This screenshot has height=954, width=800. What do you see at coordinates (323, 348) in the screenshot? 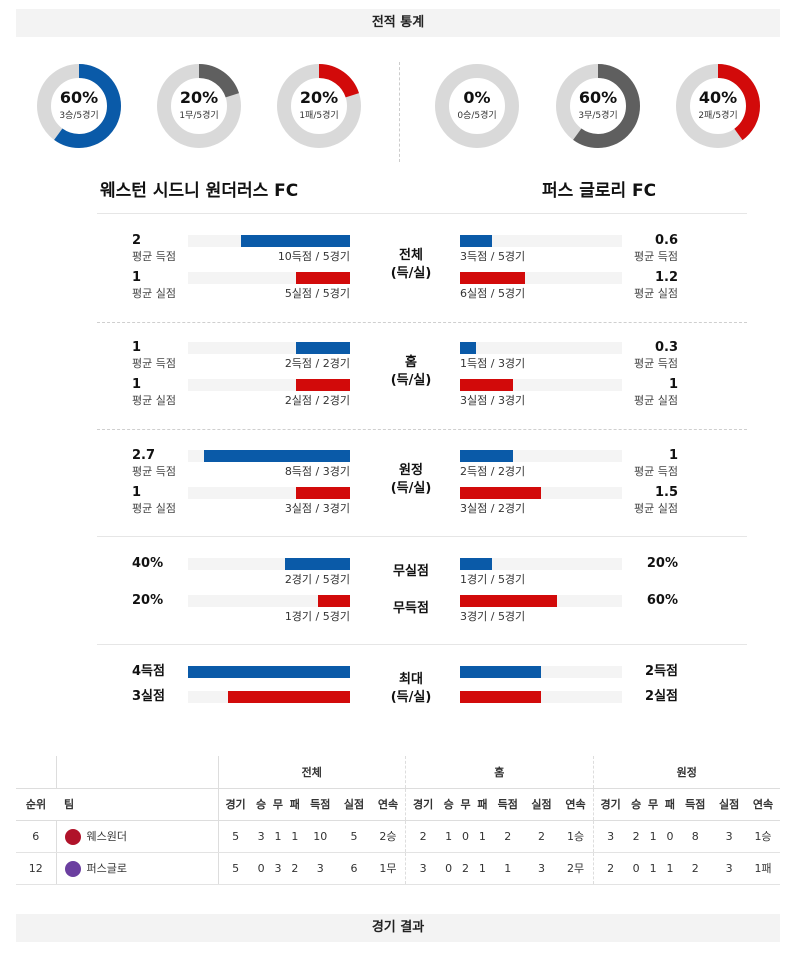
I see `home-home-scored-bar` at bounding box center [323, 348].